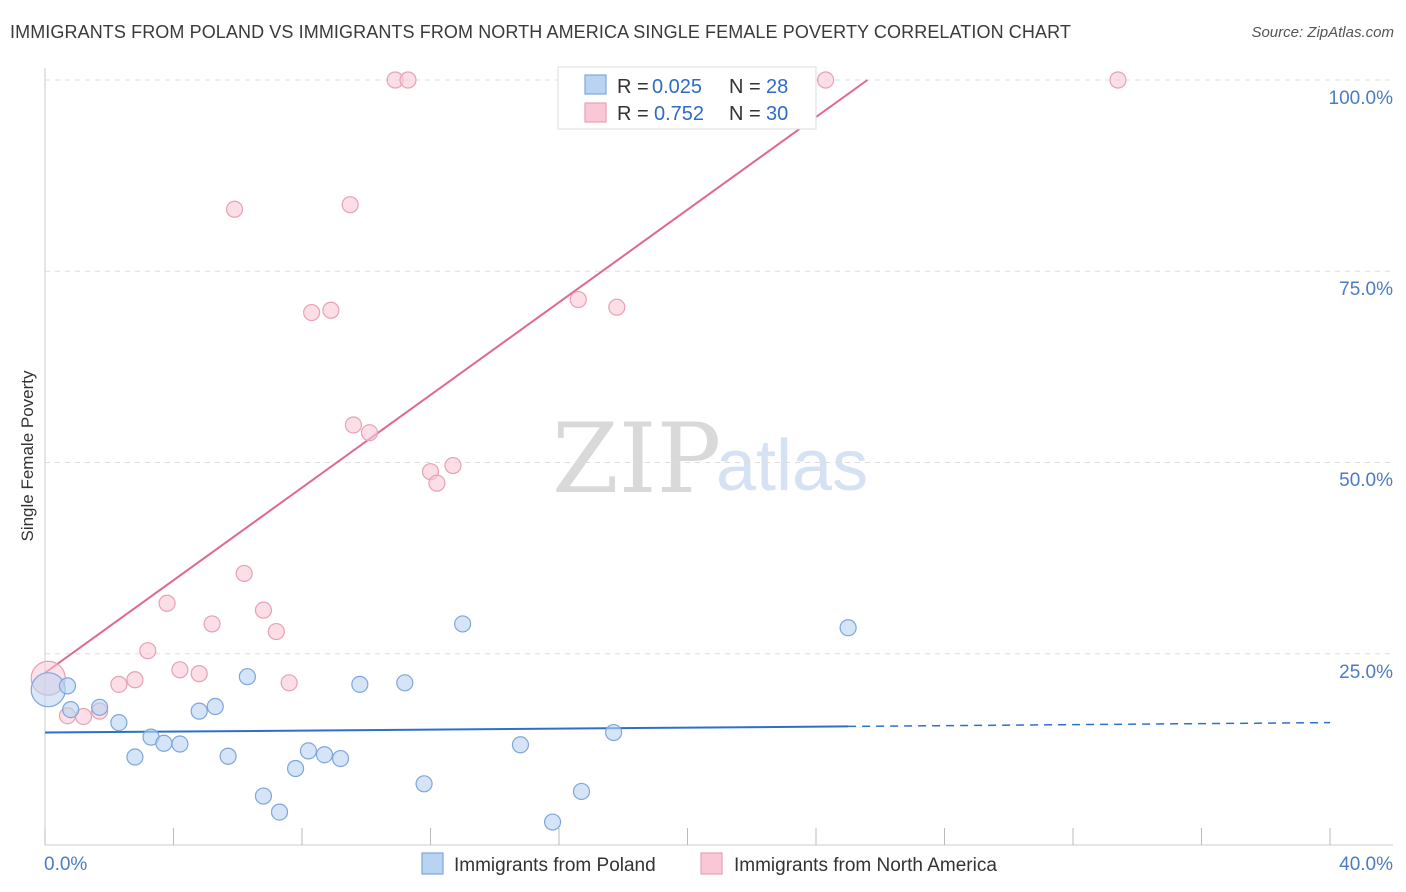 The width and height of the screenshot is (1406, 892). I want to click on legend-r-label-na: R =, so click(633, 114).